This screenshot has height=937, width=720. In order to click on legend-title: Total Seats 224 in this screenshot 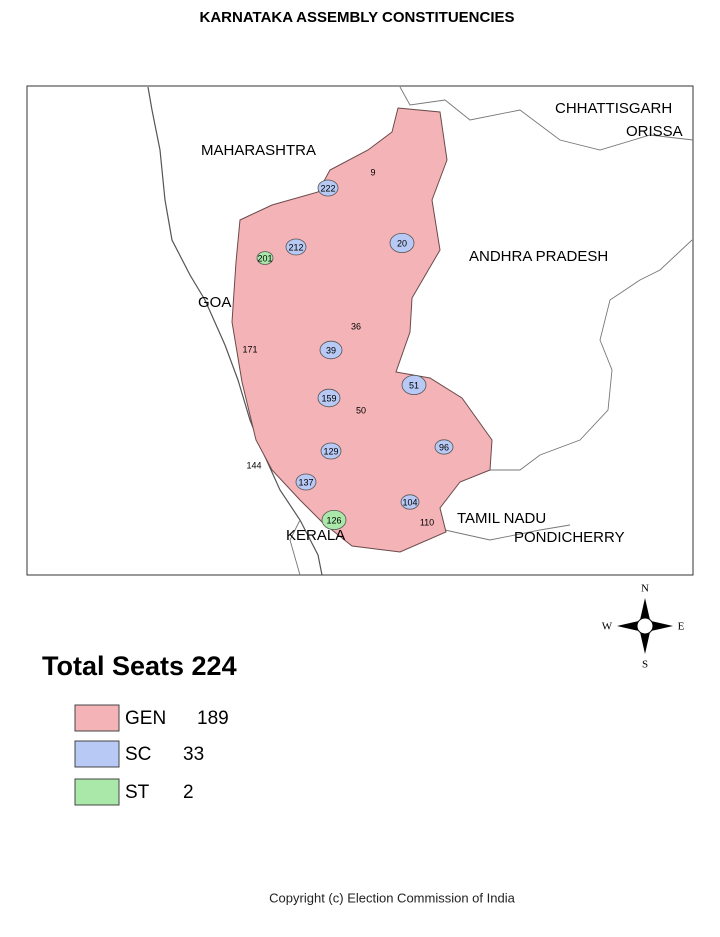, I will do `click(139, 666)`.